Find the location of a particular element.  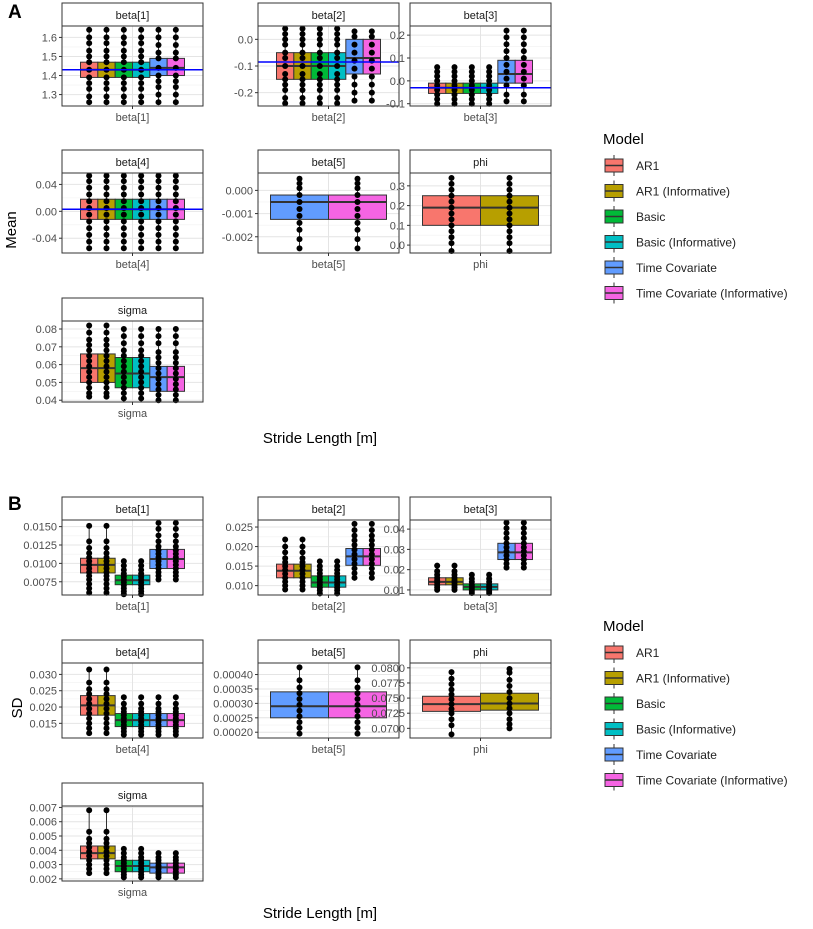

y-tick-label: 0.05 is located at coordinates (46, 383).